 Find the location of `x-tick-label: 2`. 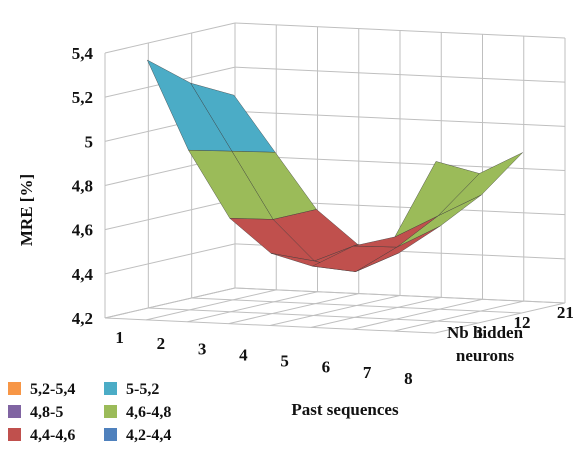

x-tick-label: 2 is located at coordinates (161, 343).